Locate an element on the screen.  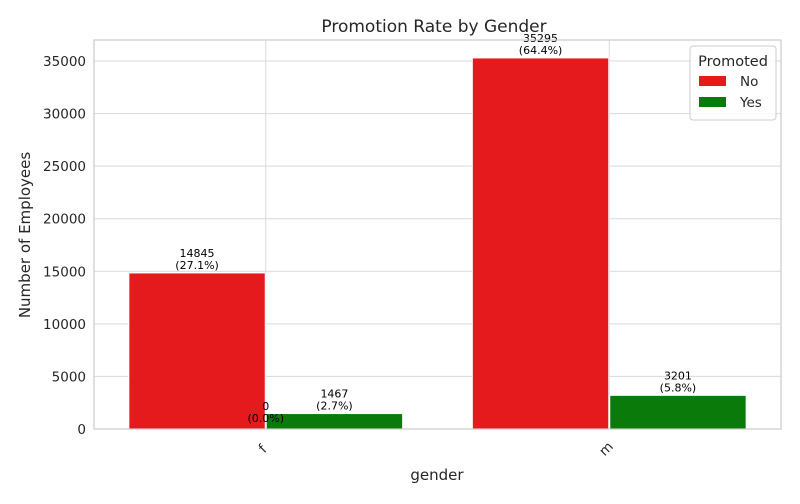
legend-swatch-no is located at coordinates (712, 81).